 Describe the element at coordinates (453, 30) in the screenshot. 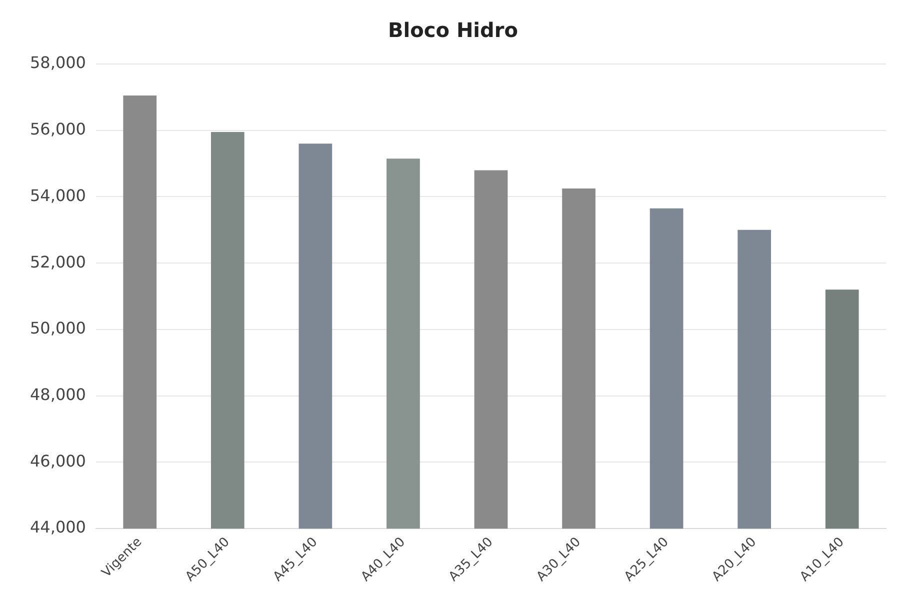

I see `chart-title: Bloco Hidro` at that location.